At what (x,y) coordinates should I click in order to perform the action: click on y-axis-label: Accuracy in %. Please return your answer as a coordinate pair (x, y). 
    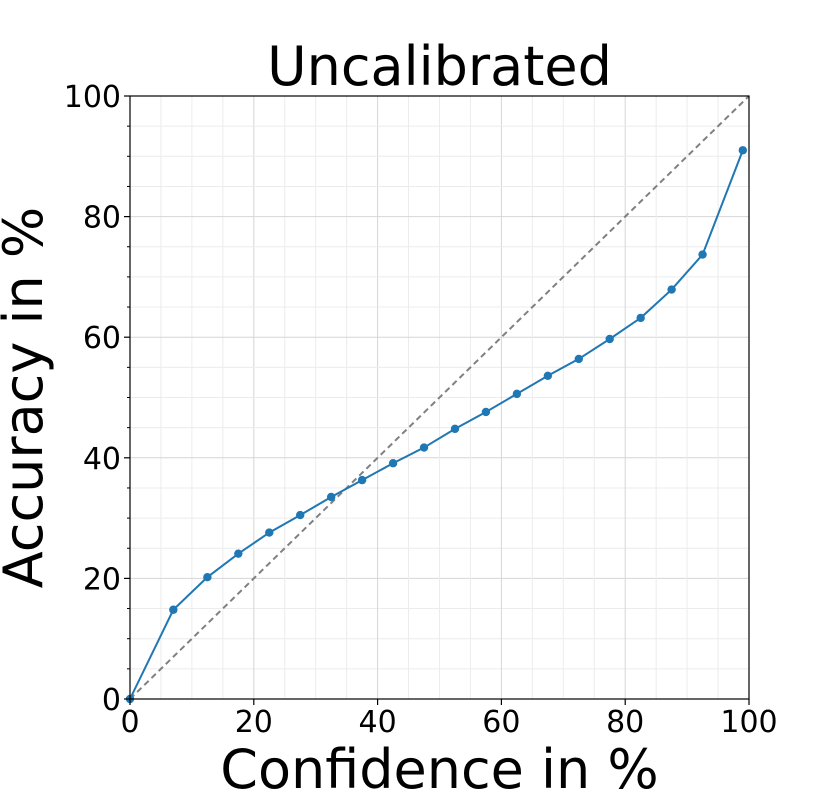
    Looking at the image, I should click on (27, 397).